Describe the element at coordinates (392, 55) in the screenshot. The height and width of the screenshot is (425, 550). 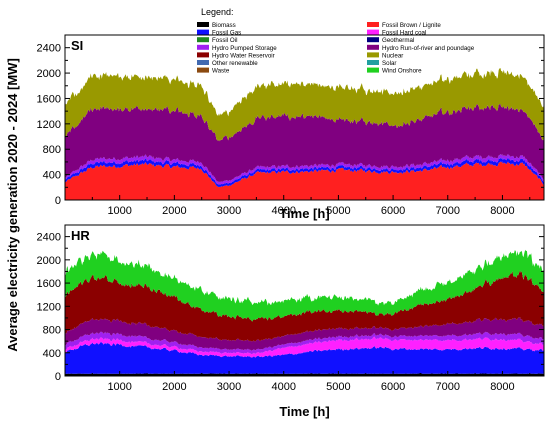
I see `legend-label: Nuclear` at that location.